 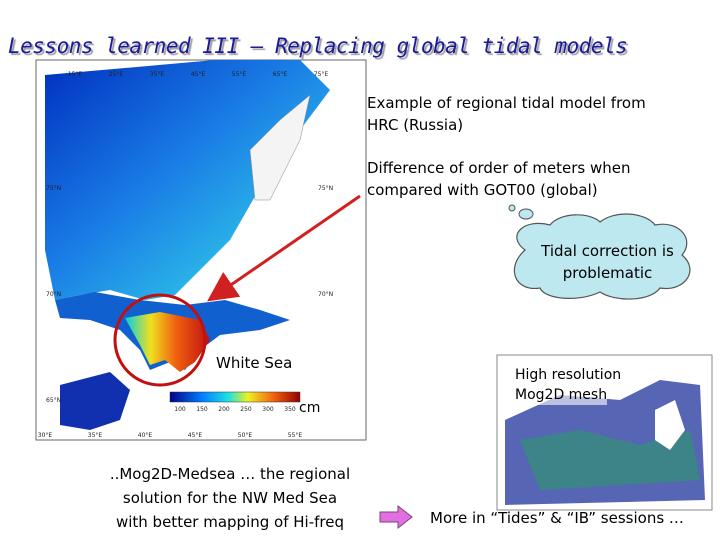 What do you see at coordinates (230, 474) in the screenshot?
I see `text-line: ..Mog2D-Medsea … the regional` at bounding box center [230, 474].